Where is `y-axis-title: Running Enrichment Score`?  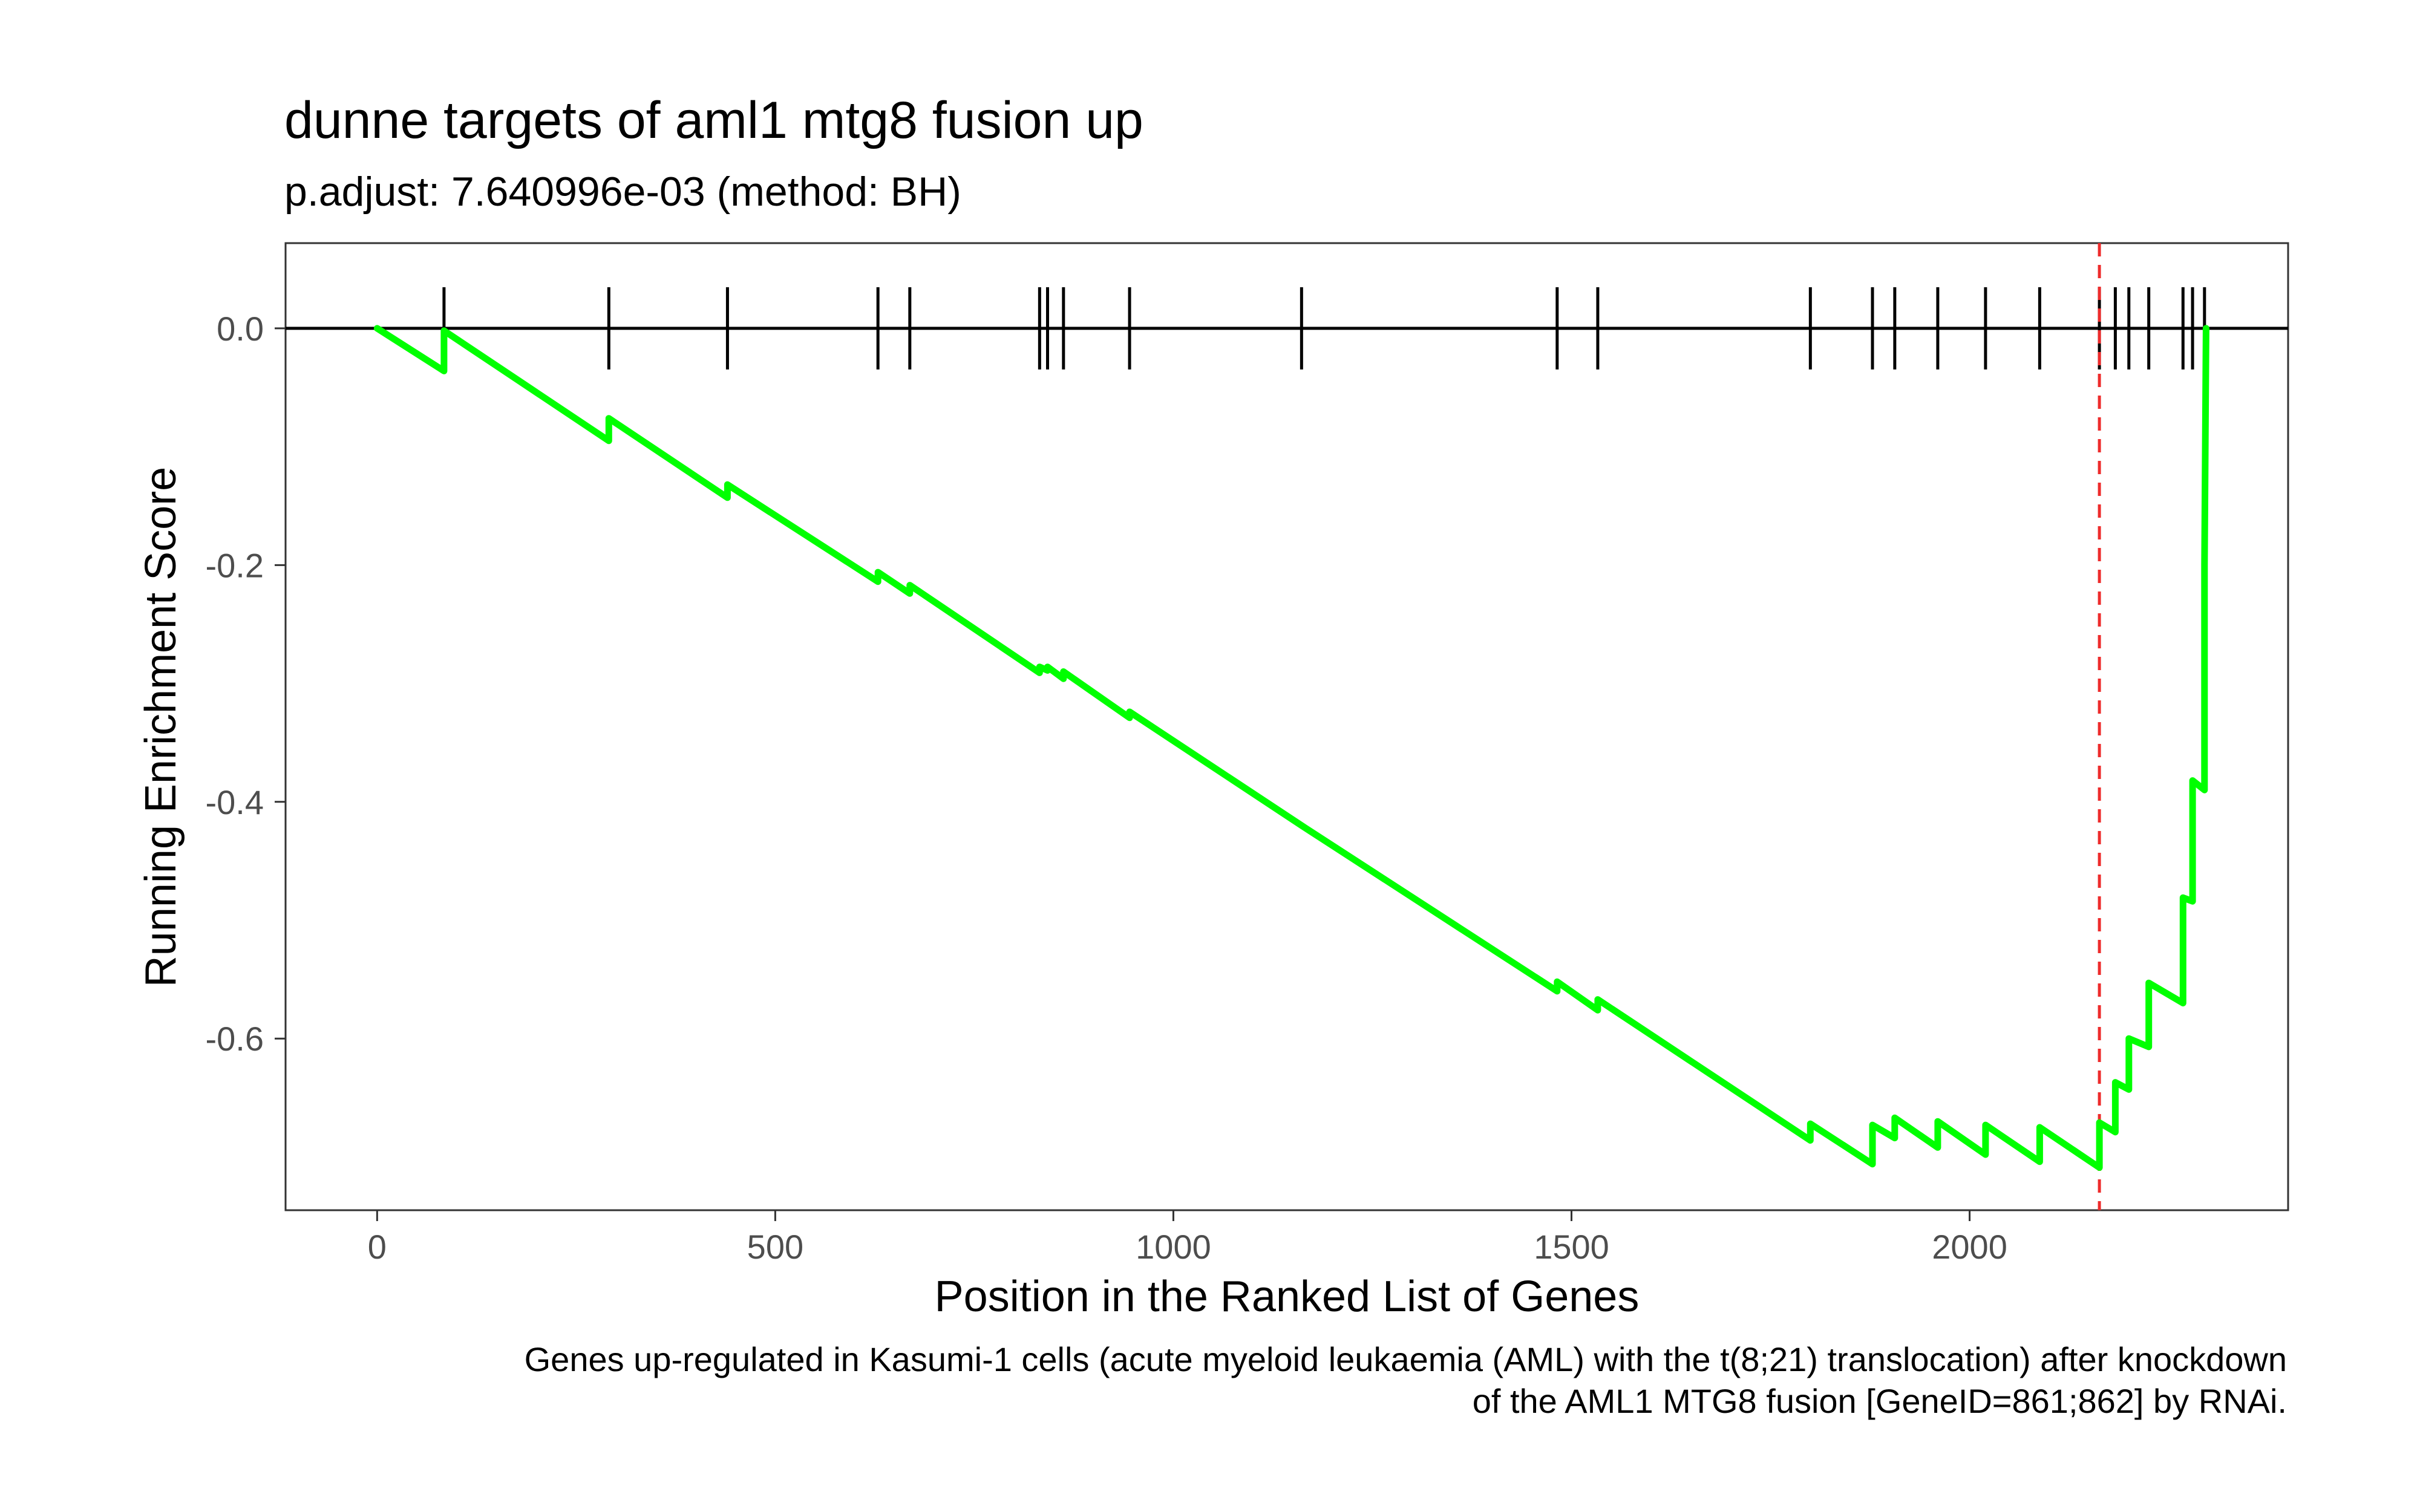 y-axis-title: Running Enrichment Score is located at coordinates (161, 727).